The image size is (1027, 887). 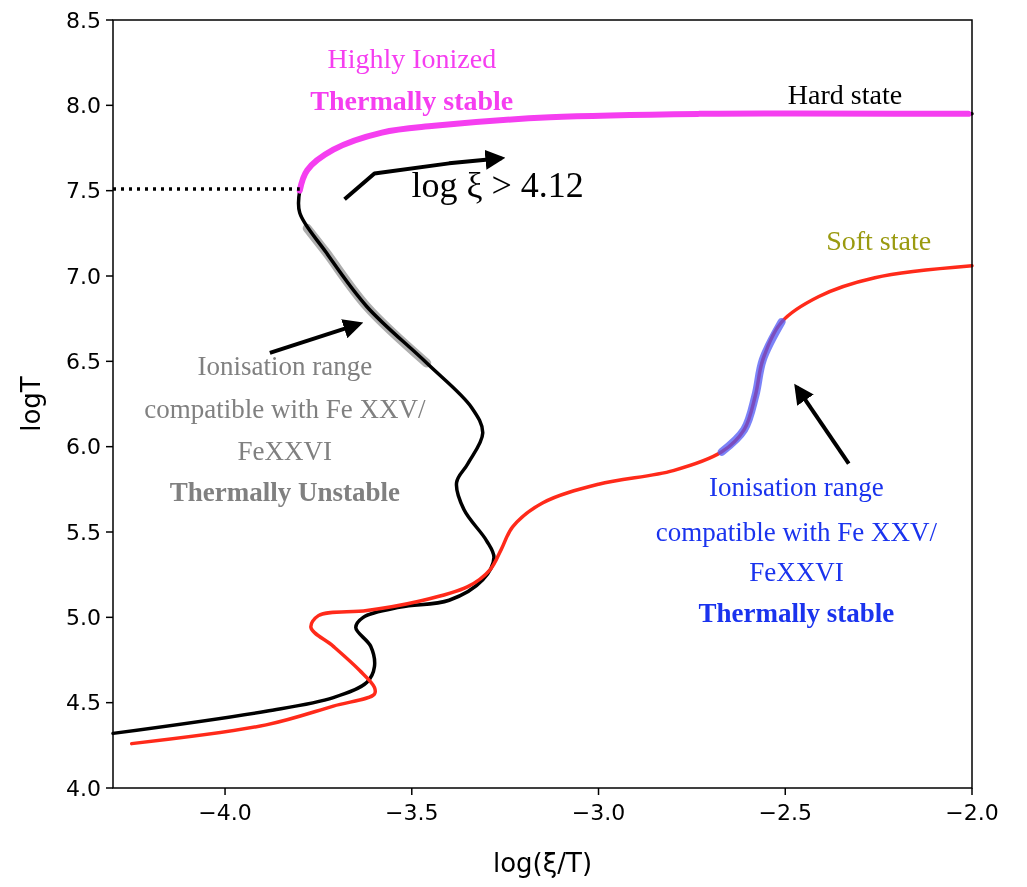 What do you see at coordinates (83, 788) in the screenshot?
I see `y-tick-label: 4.0` at bounding box center [83, 788].